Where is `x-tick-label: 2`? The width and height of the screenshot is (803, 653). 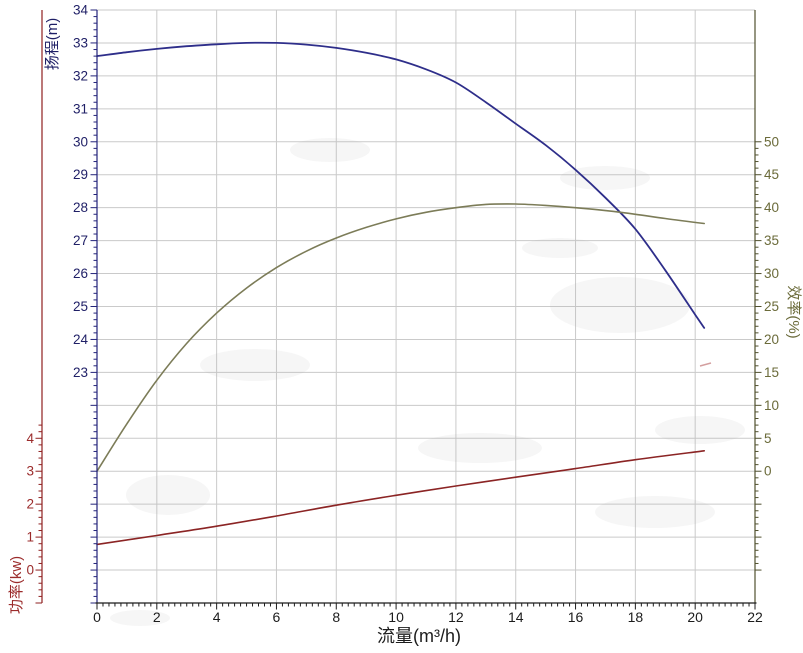 x-tick-label: 2 is located at coordinates (157, 617).